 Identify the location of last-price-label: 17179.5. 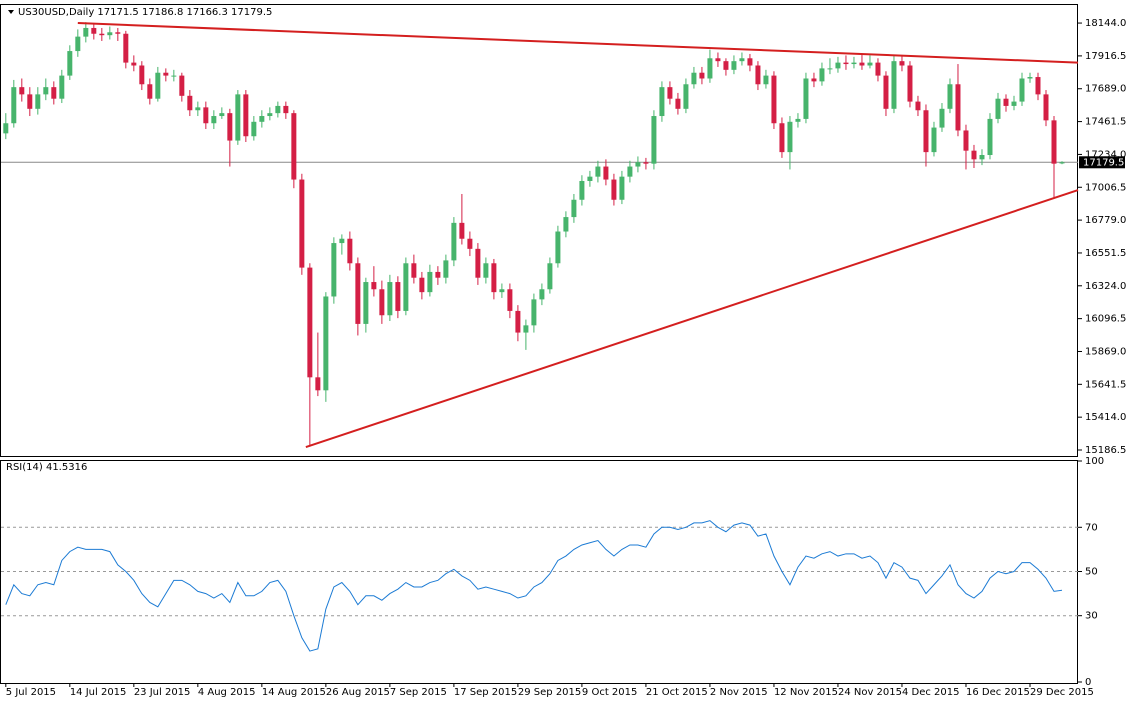
(1103, 162).